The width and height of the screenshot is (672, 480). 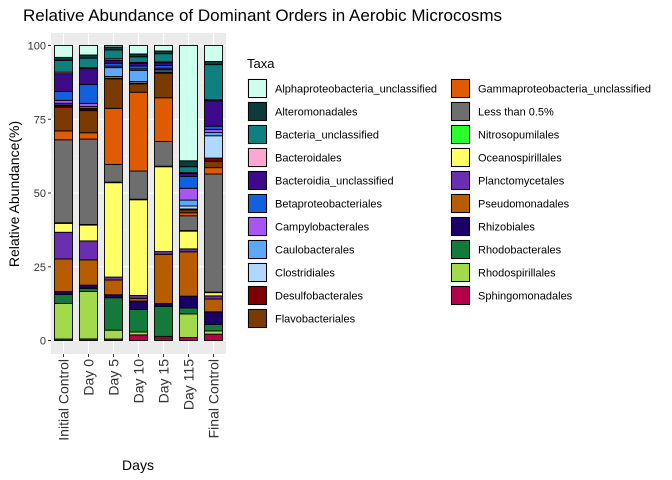 What do you see at coordinates (302, 111) in the screenshot?
I see `legend-item: Alteromonadales` at bounding box center [302, 111].